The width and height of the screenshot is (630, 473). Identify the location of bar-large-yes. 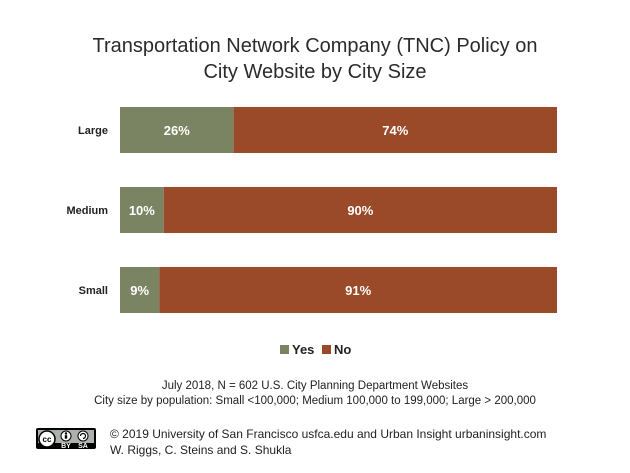
(177, 130).